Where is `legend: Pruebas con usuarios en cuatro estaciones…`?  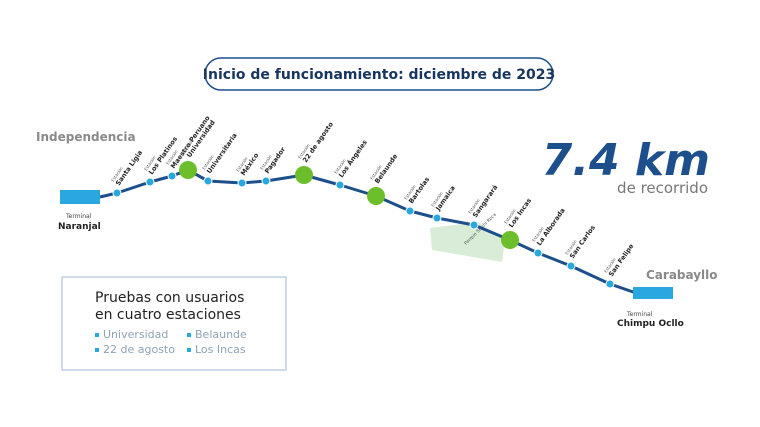
legend: Pruebas con usuarios en cuatro estaciones… is located at coordinates (171, 323).